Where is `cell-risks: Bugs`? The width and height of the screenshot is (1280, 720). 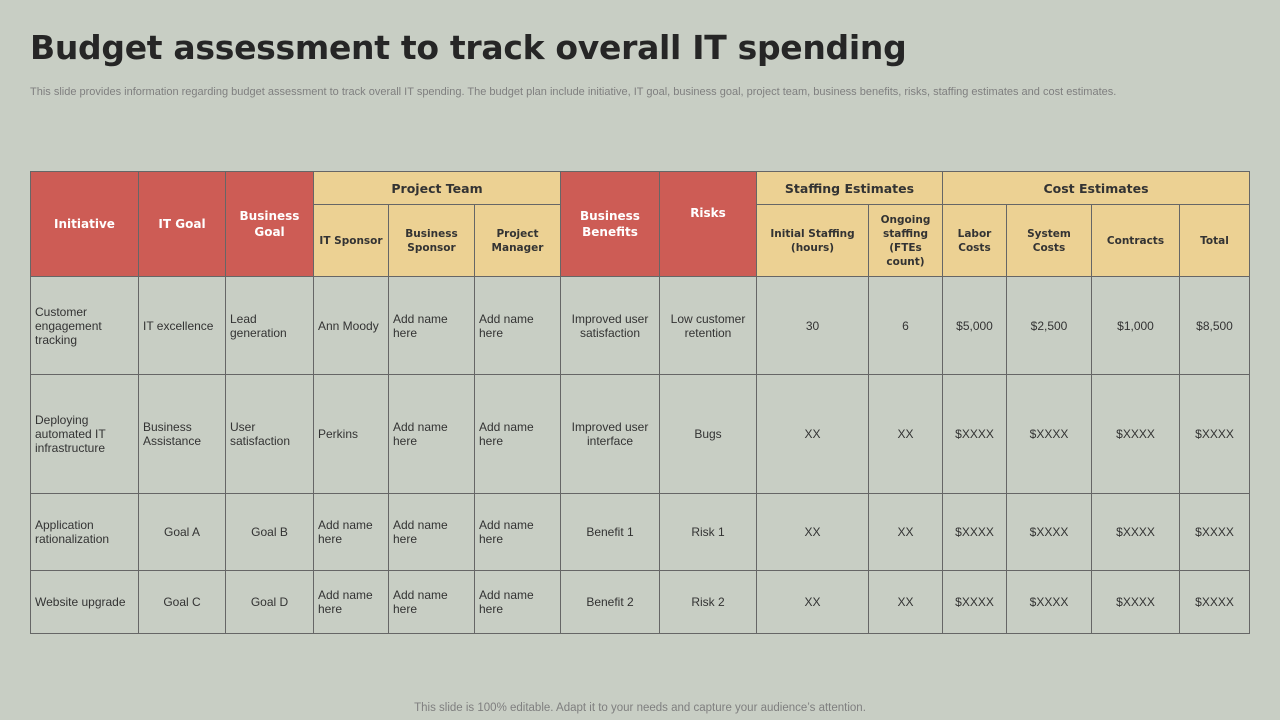 cell-risks: Bugs is located at coordinates (708, 434).